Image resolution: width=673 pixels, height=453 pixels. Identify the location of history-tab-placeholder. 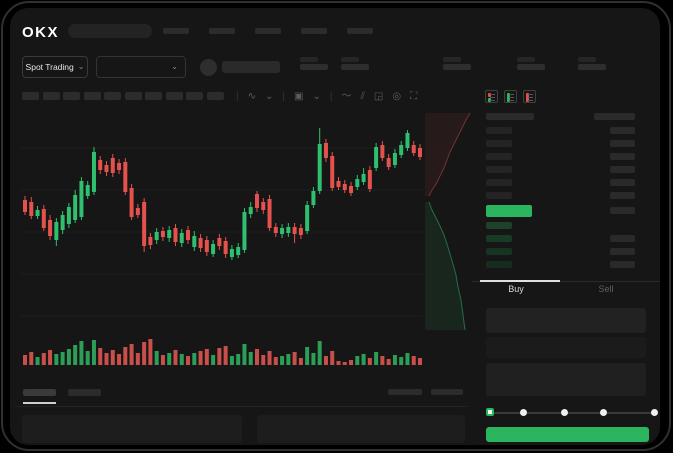
(84, 392).